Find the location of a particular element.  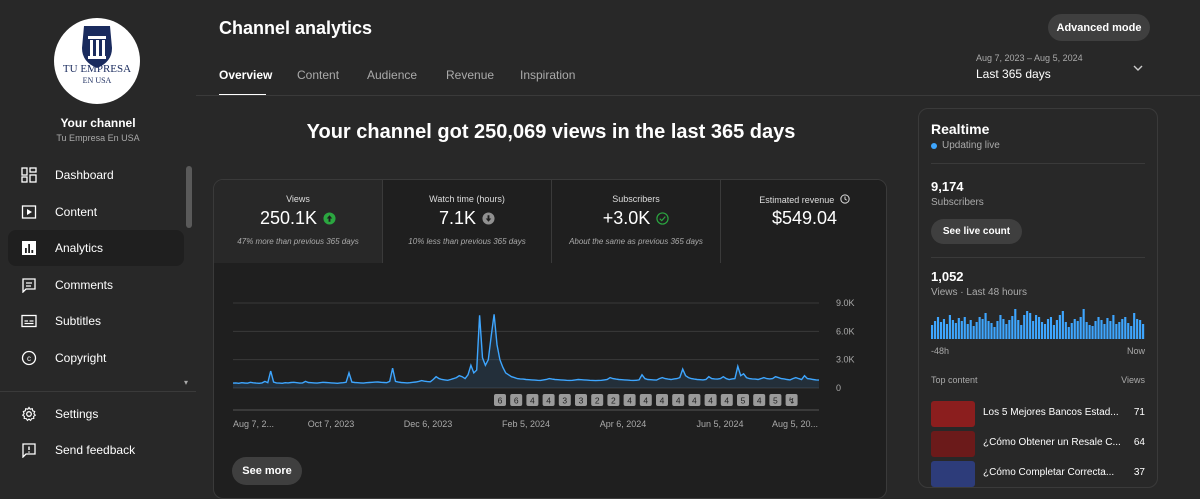

date-range-label: Last 365 days is located at coordinates (1013, 74).